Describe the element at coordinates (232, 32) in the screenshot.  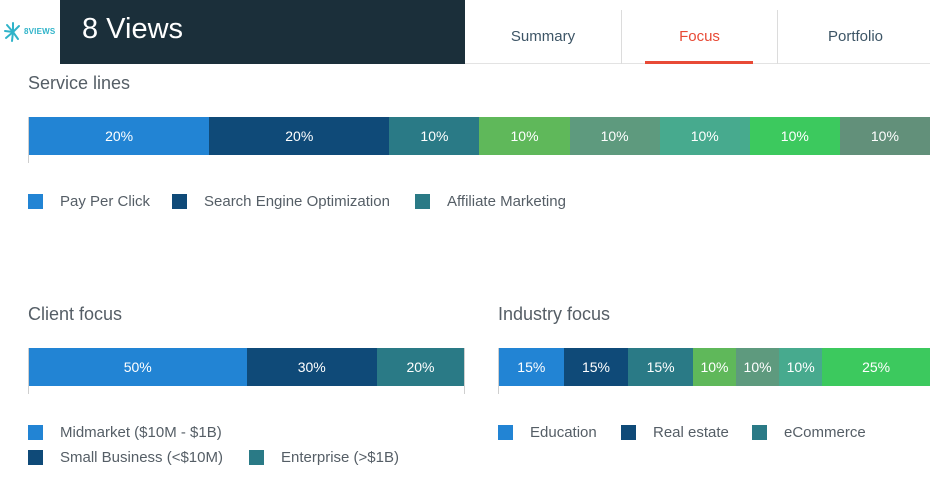
I see `brand-panel: 8VIEWS 8 Views` at that location.